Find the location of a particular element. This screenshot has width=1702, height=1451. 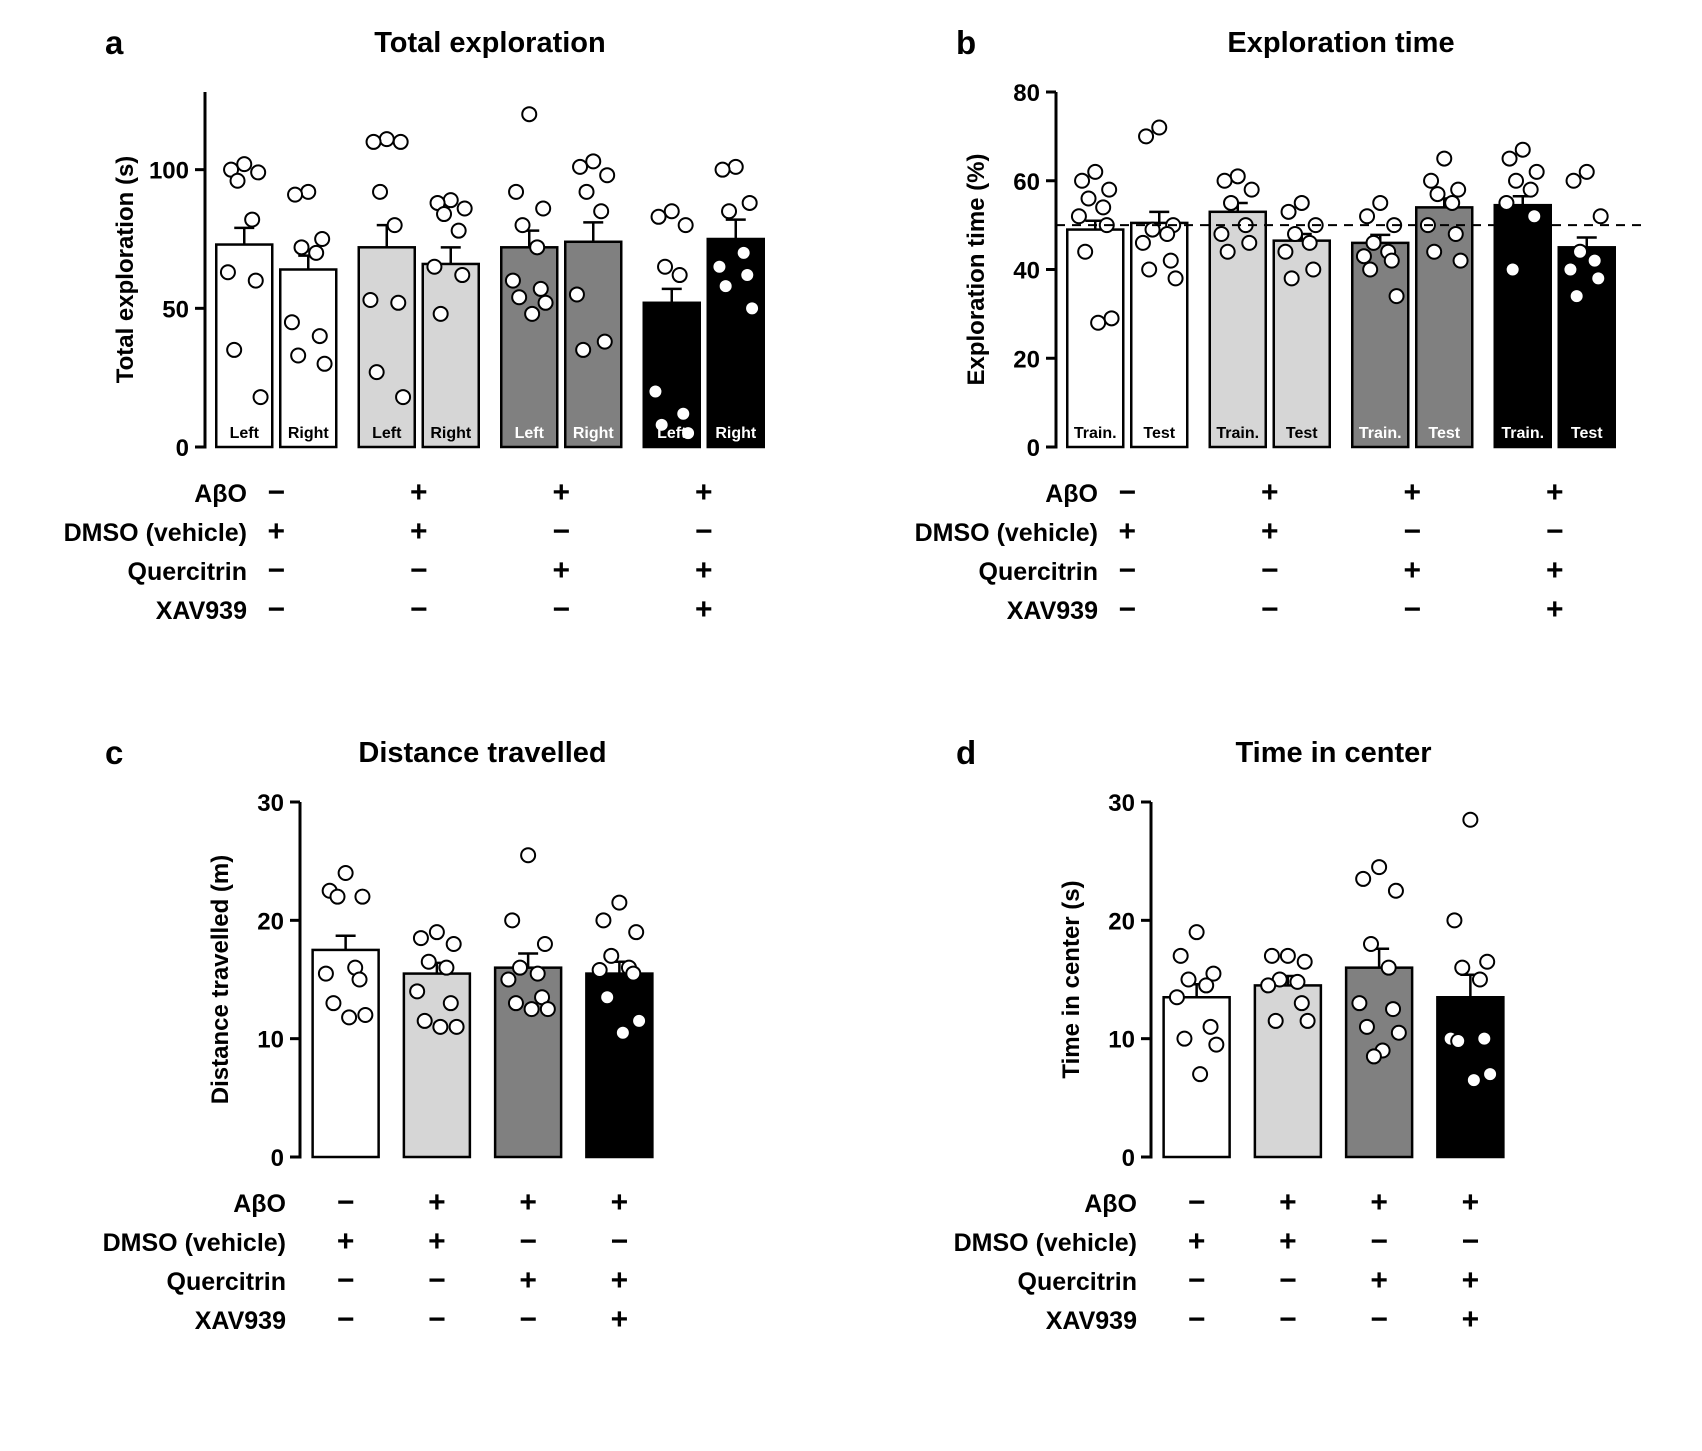

treatment-row-label: DMSO (vehicle) is located at coordinates (1006, 533).